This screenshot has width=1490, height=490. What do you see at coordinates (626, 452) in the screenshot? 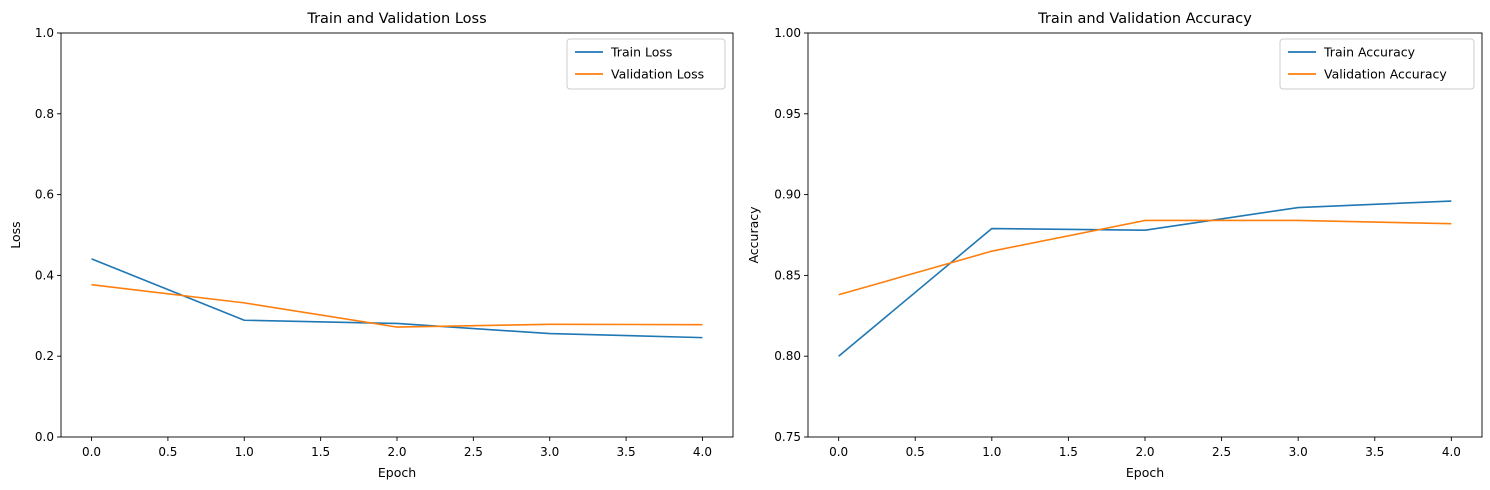
I see `loss-x-tick-label: 3.5` at bounding box center [626, 452].